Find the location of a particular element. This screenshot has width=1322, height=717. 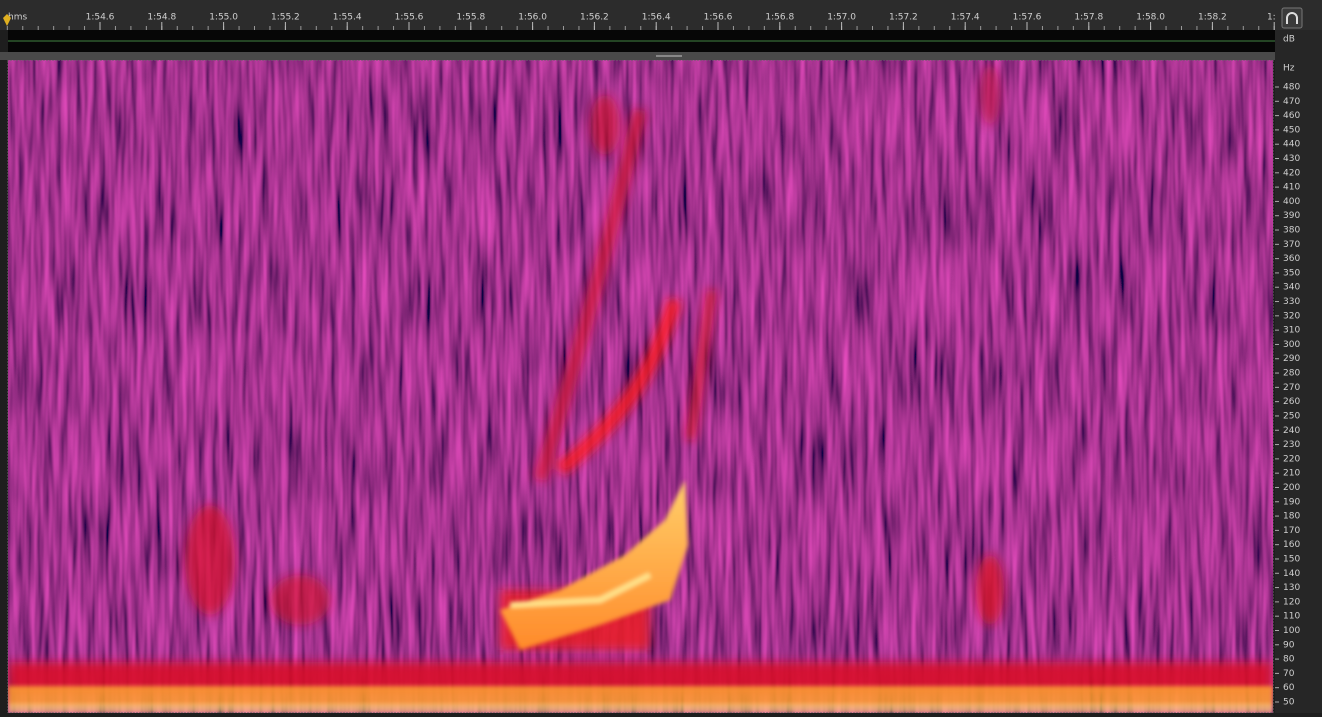

headphone-button is located at coordinates (1292, 18).